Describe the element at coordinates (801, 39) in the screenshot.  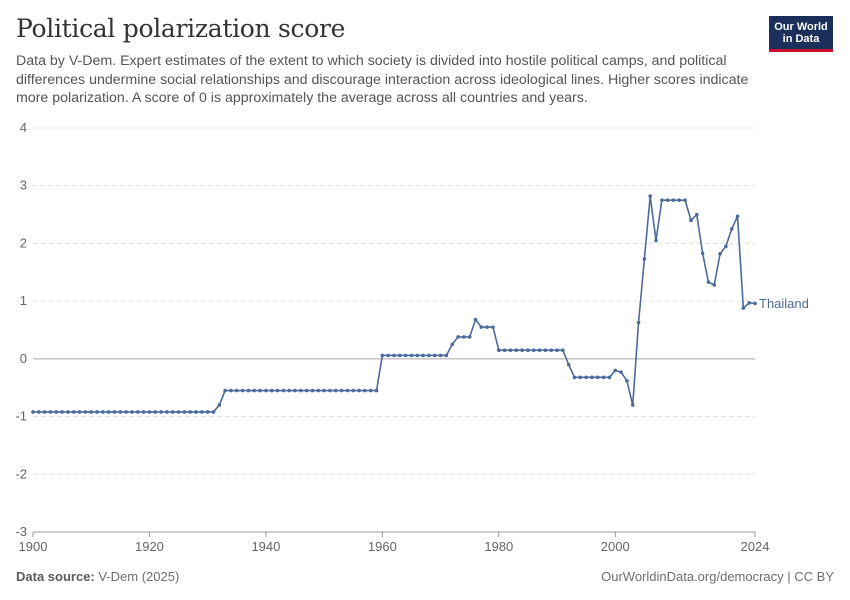
I see `logo-line-2: in Data` at that location.